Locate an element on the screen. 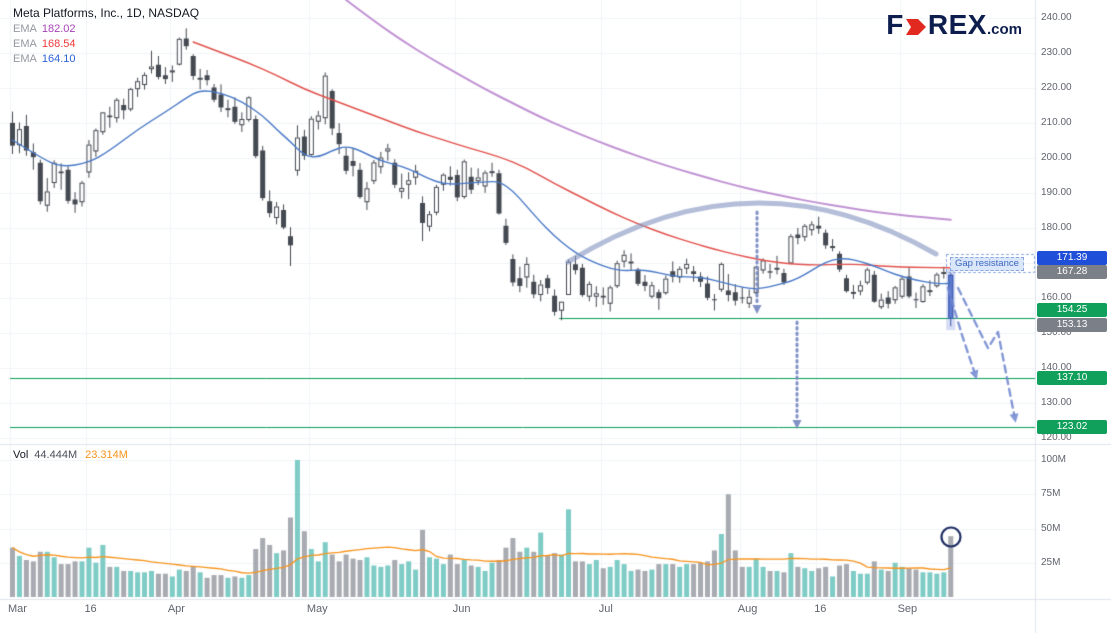 The height and width of the screenshot is (633, 1111). time-axis-label: Sep is located at coordinates (907, 609).